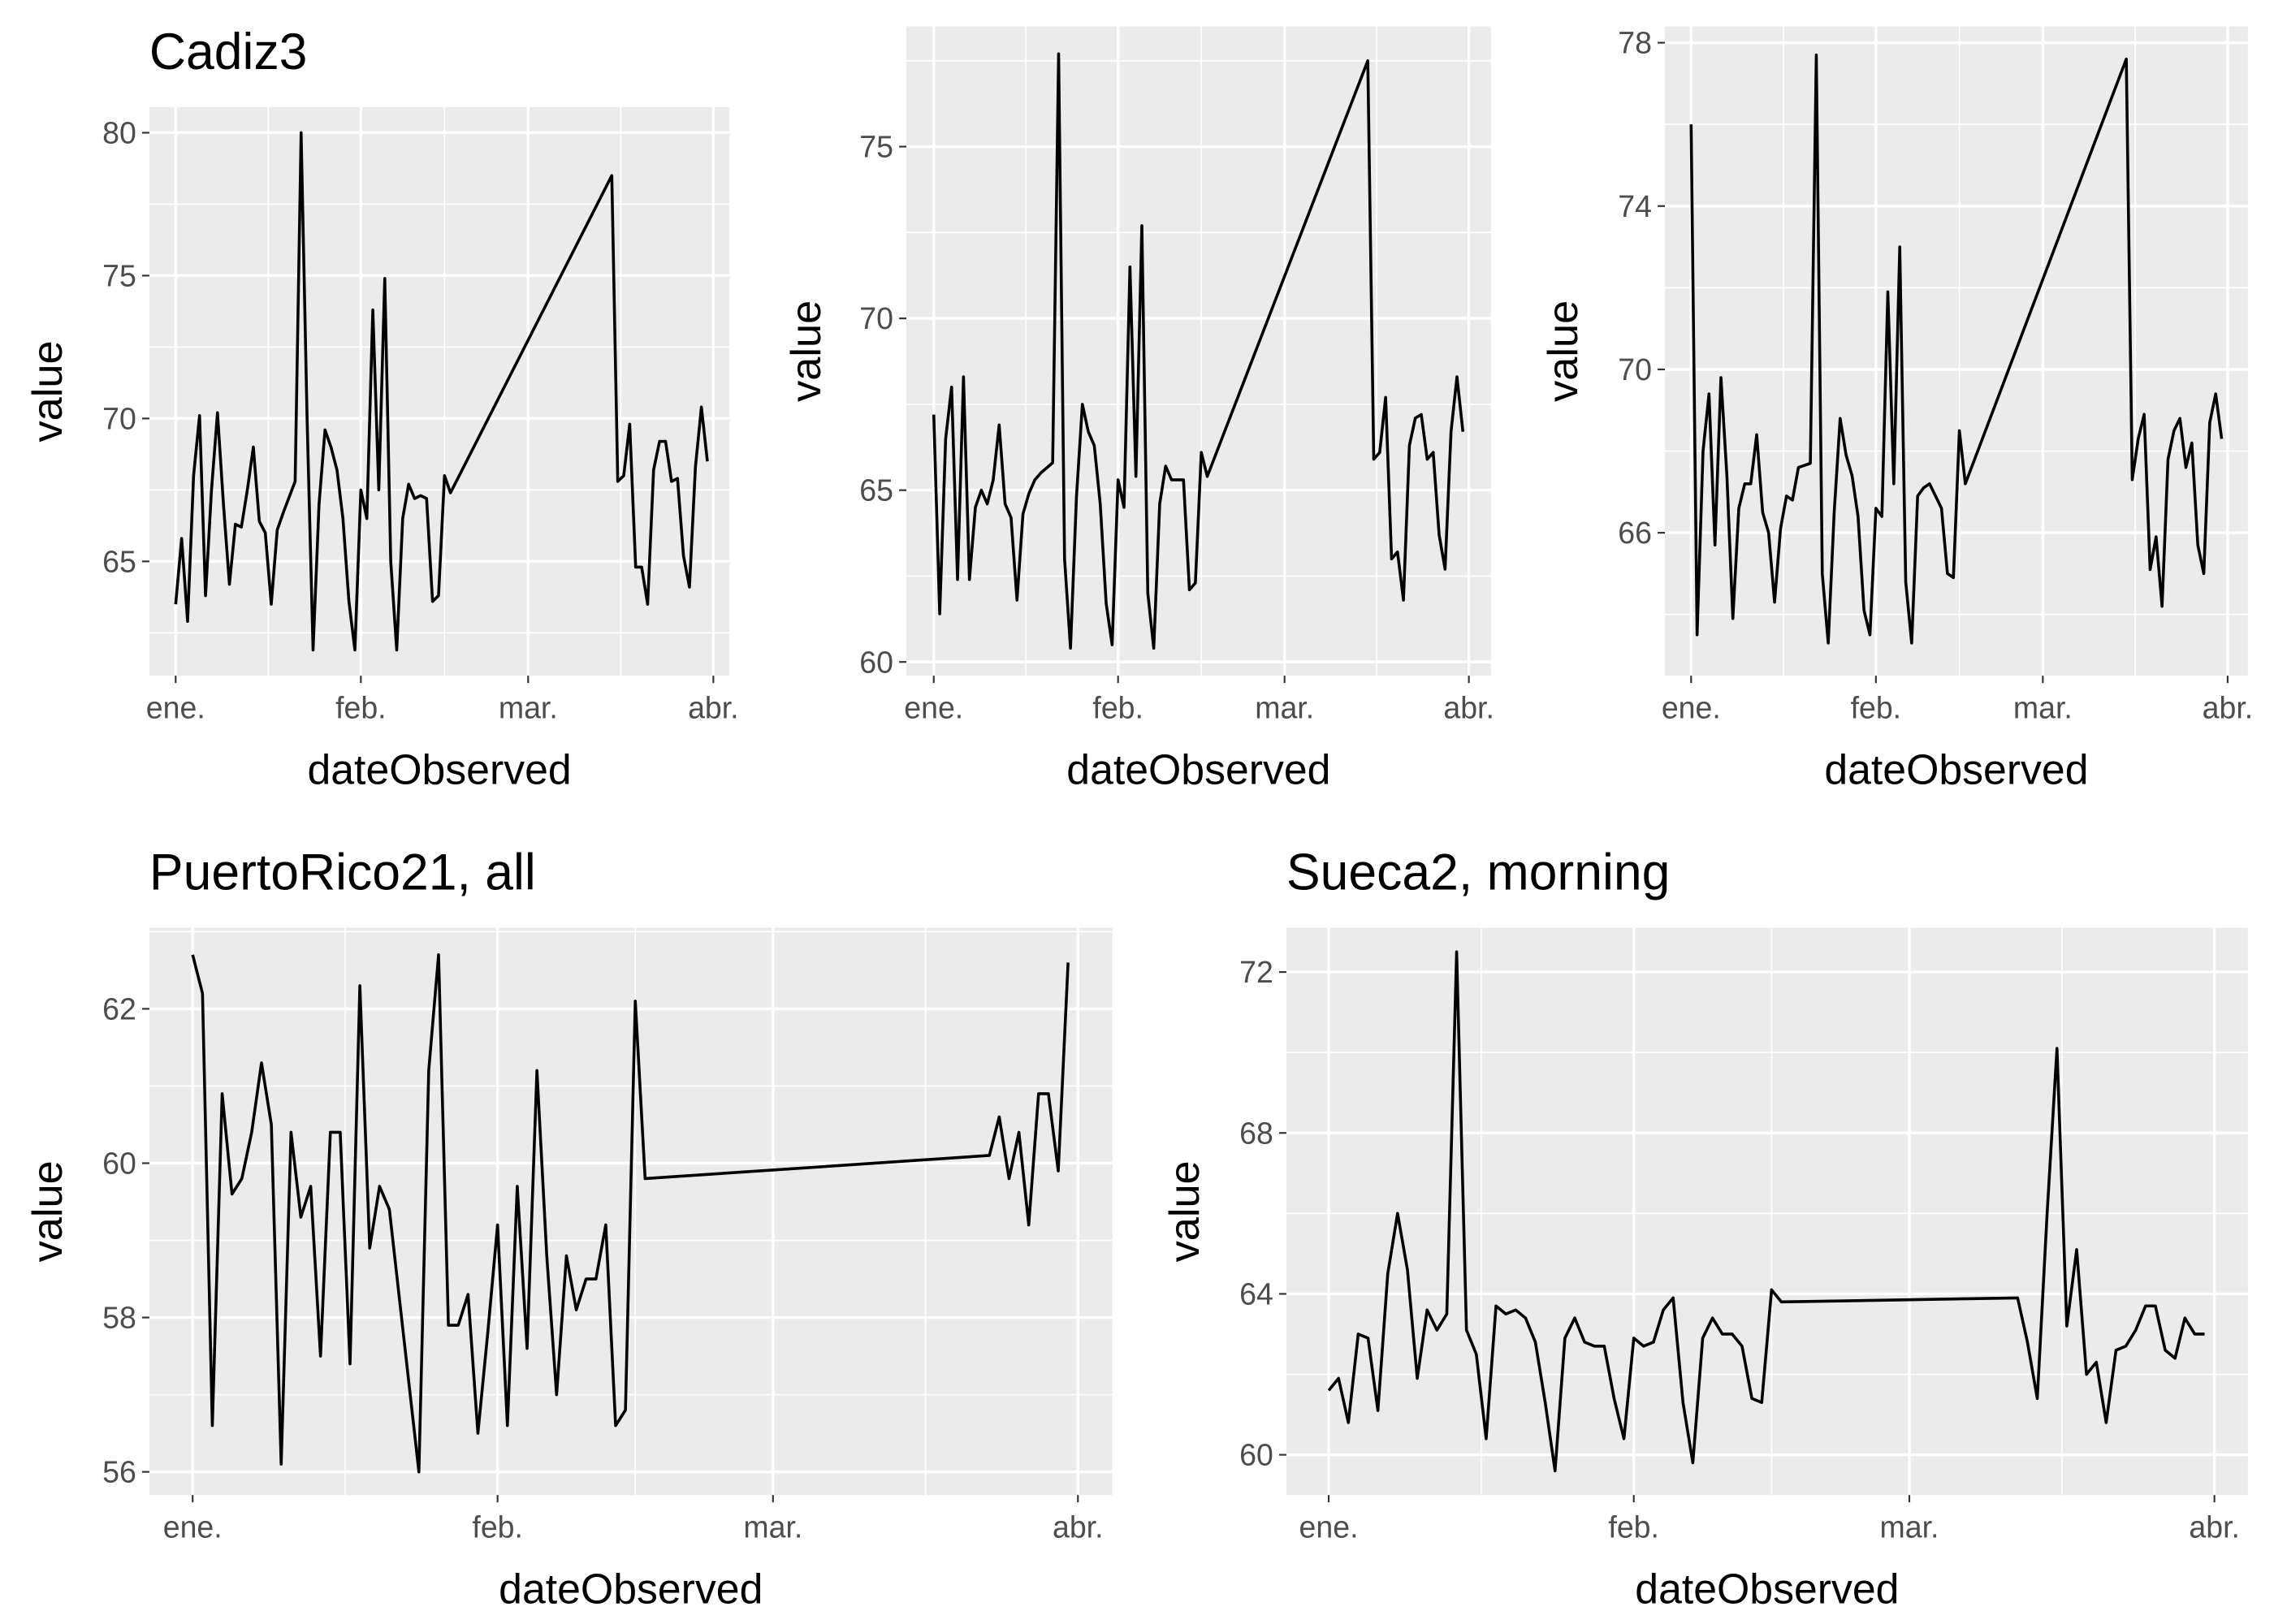 The image size is (2274, 1624). I want to click on chart-title: PuertoRico21, all, so click(343, 873).